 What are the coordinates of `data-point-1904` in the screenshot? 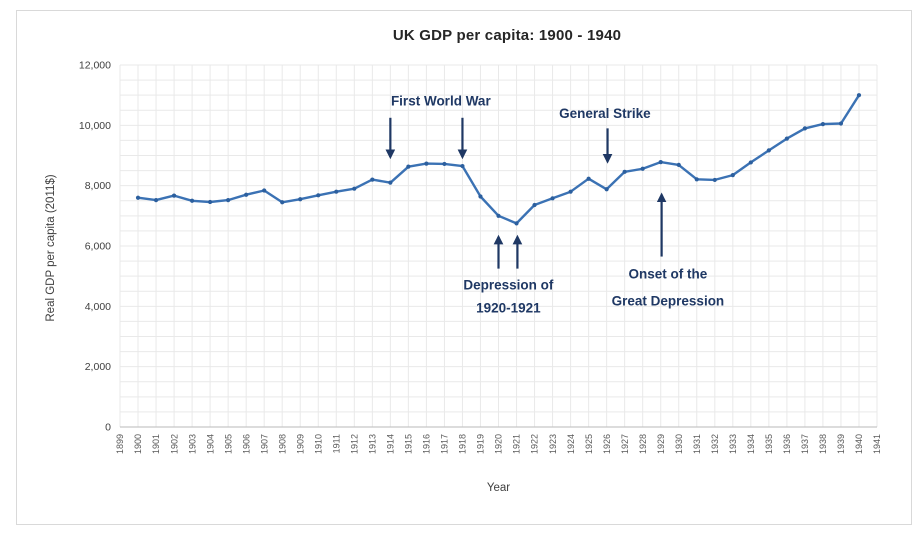 It's located at (210, 202).